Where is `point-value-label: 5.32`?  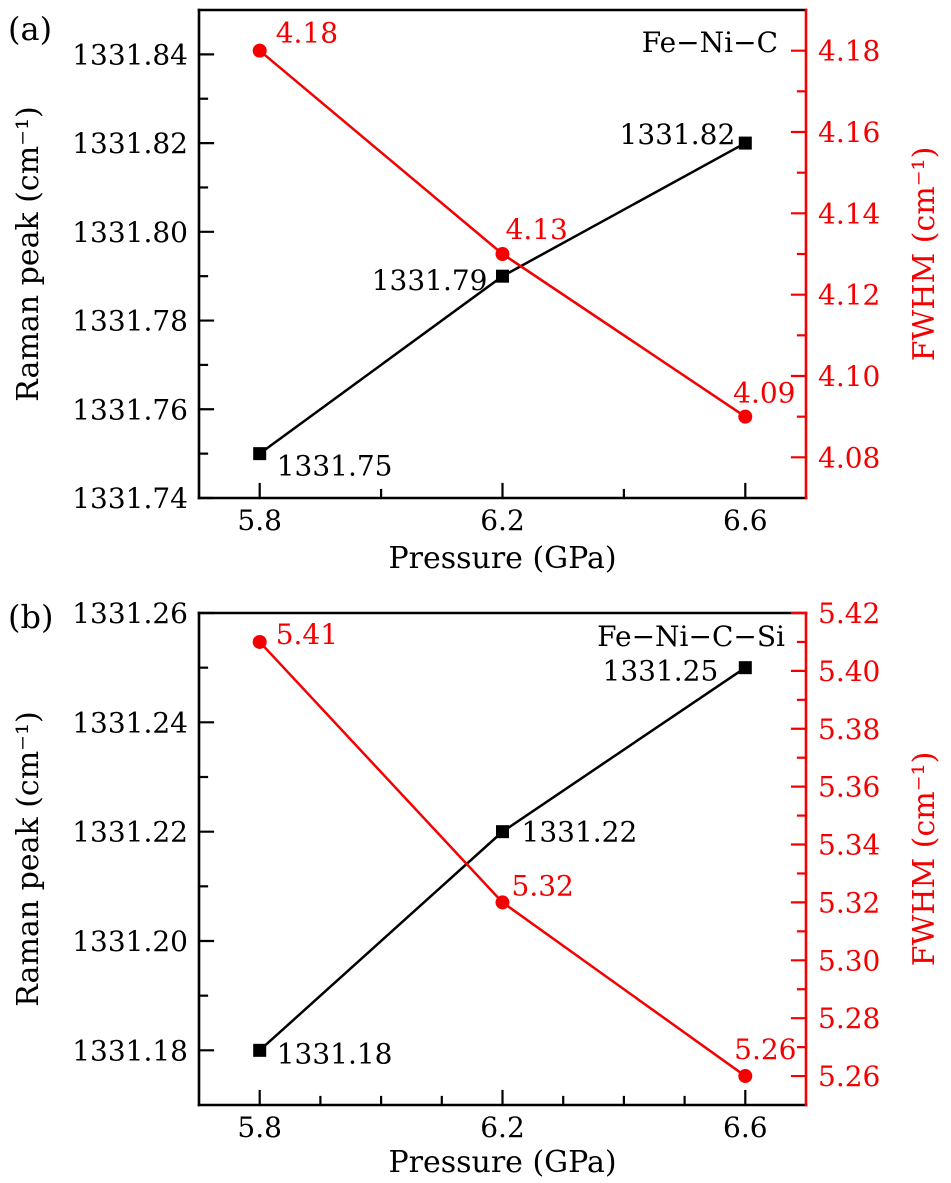 point-value-label: 5.32 is located at coordinates (543, 885).